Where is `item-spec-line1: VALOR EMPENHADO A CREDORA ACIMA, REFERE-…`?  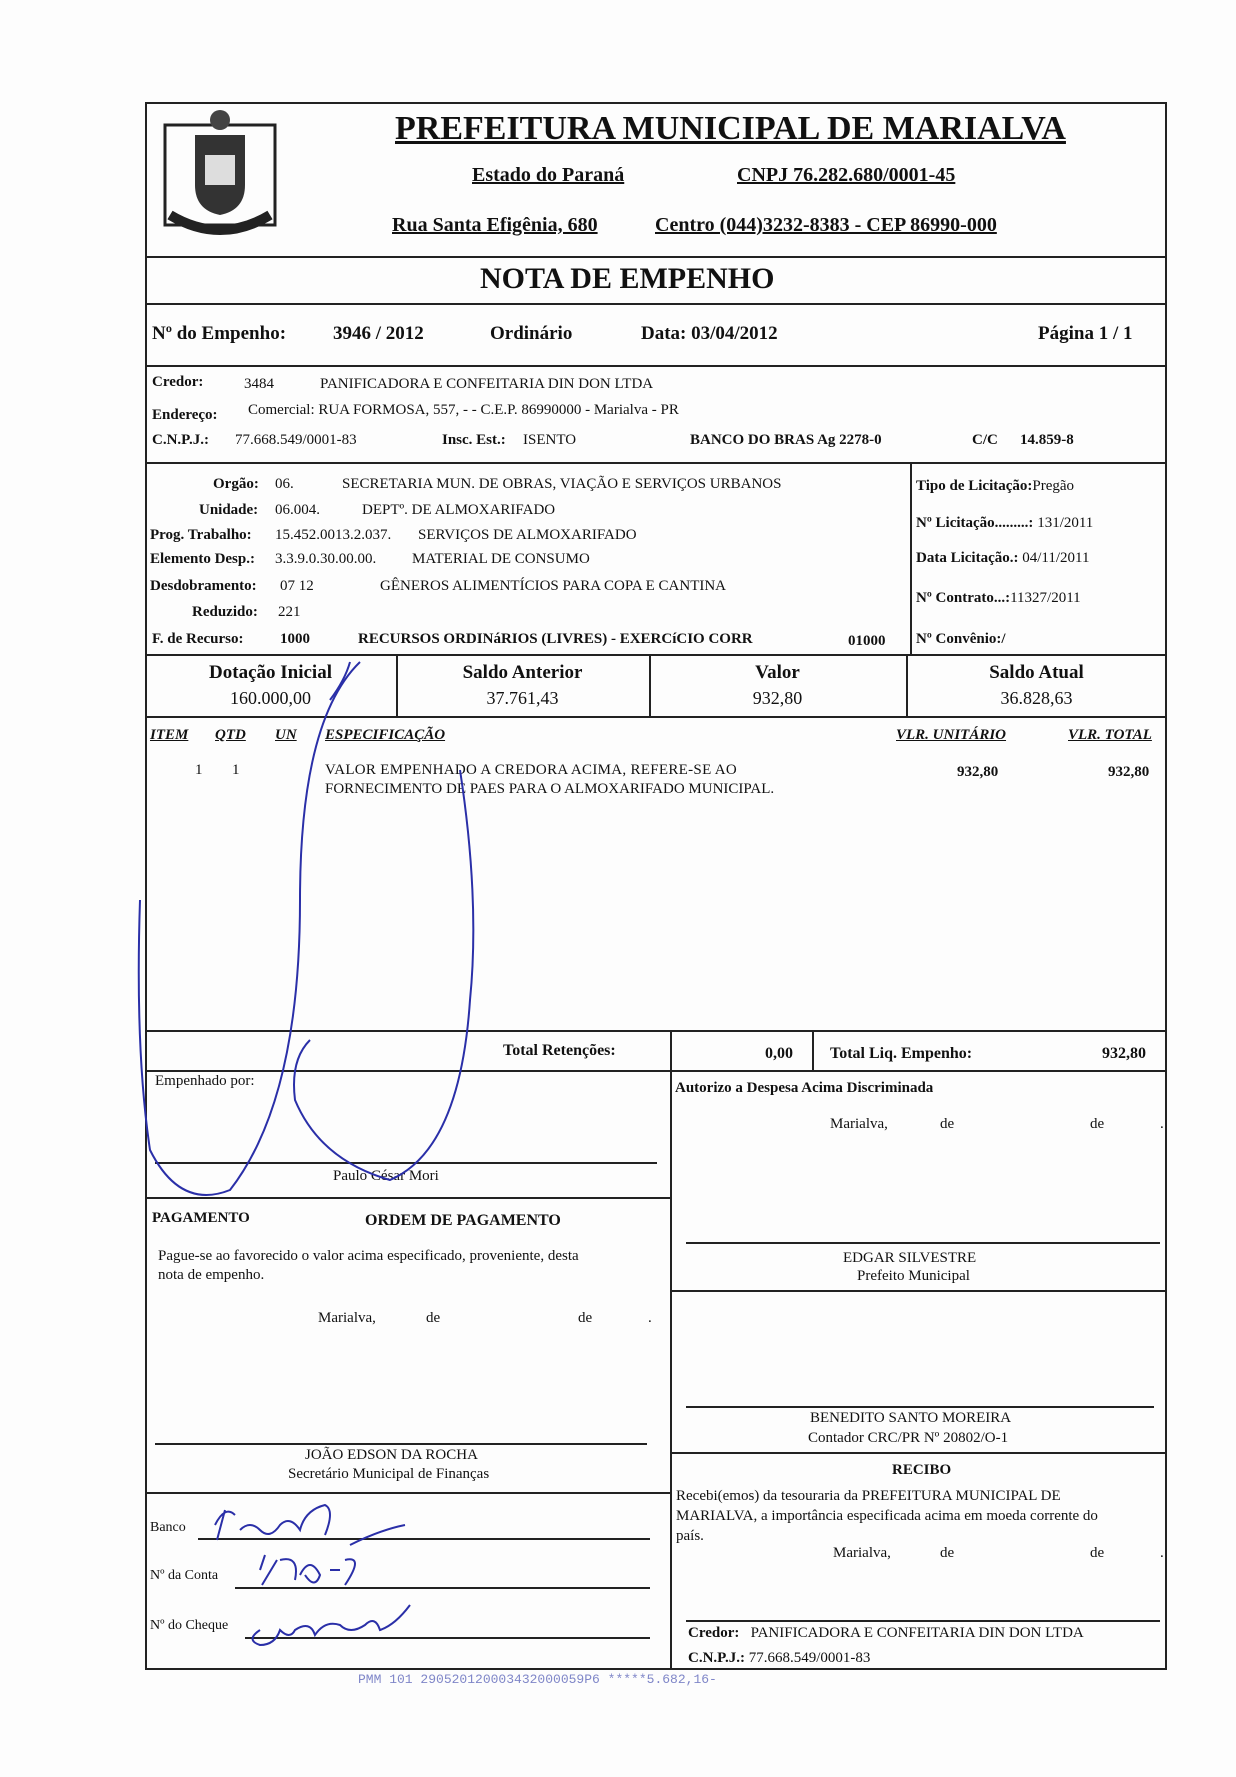
item-spec-line1: VALOR EMPENHADO A CREDORA ACIMA, REFERE-… is located at coordinates (531, 770).